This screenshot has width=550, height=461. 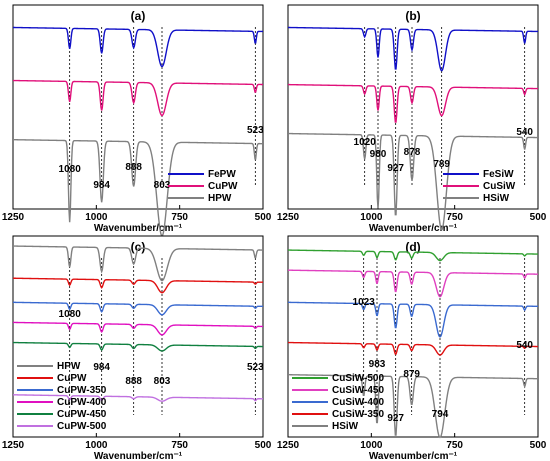 I want to click on peak-annotation: 789, so click(x=441, y=164).